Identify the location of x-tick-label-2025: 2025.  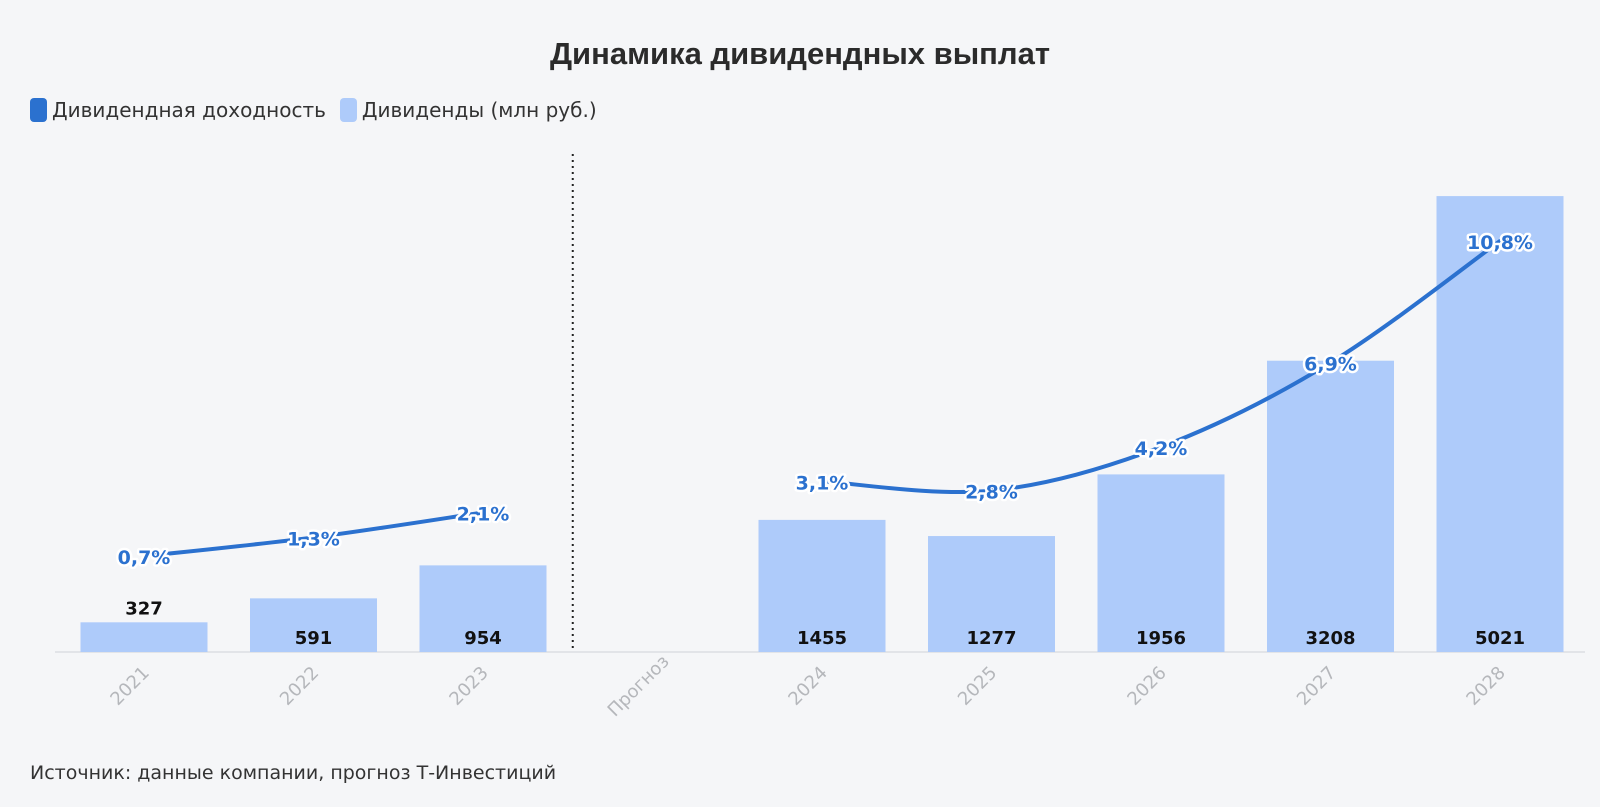
(977, 685).